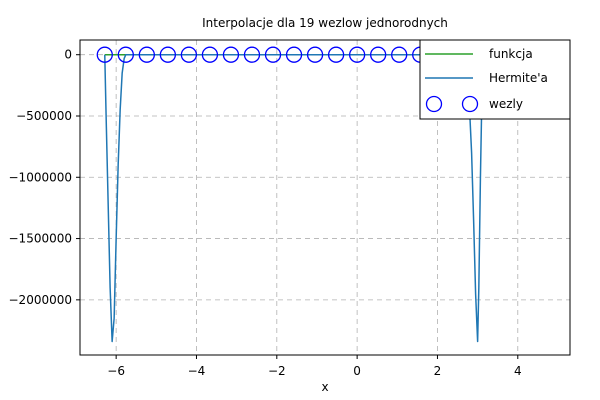 The height and width of the screenshot is (400, 600). I want to click on y-tick-label: −2000000, so click(41, 300).